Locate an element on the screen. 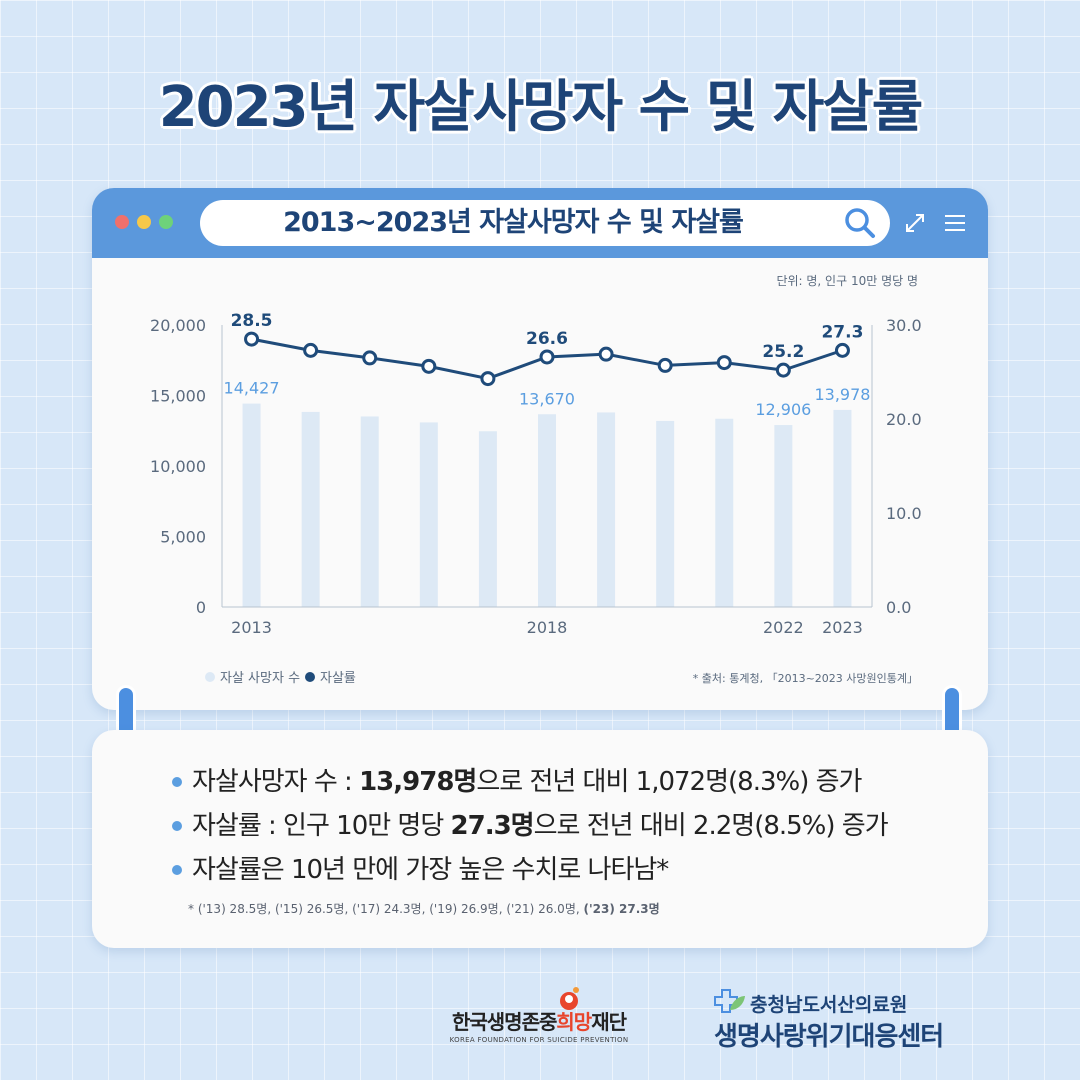 The width and height of the screenshot is (1080, 1080). left-axis-tick-label: 10,000 is located at coordinates (178, 466).